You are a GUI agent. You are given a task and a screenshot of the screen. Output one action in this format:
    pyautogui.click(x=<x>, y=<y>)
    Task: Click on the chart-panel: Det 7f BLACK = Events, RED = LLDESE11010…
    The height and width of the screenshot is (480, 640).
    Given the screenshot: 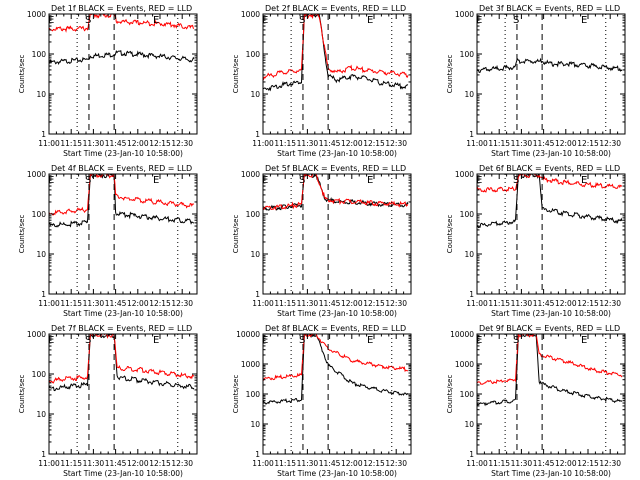 What is the action you would take?
    pyautogui.click(x=108, y=401)
    